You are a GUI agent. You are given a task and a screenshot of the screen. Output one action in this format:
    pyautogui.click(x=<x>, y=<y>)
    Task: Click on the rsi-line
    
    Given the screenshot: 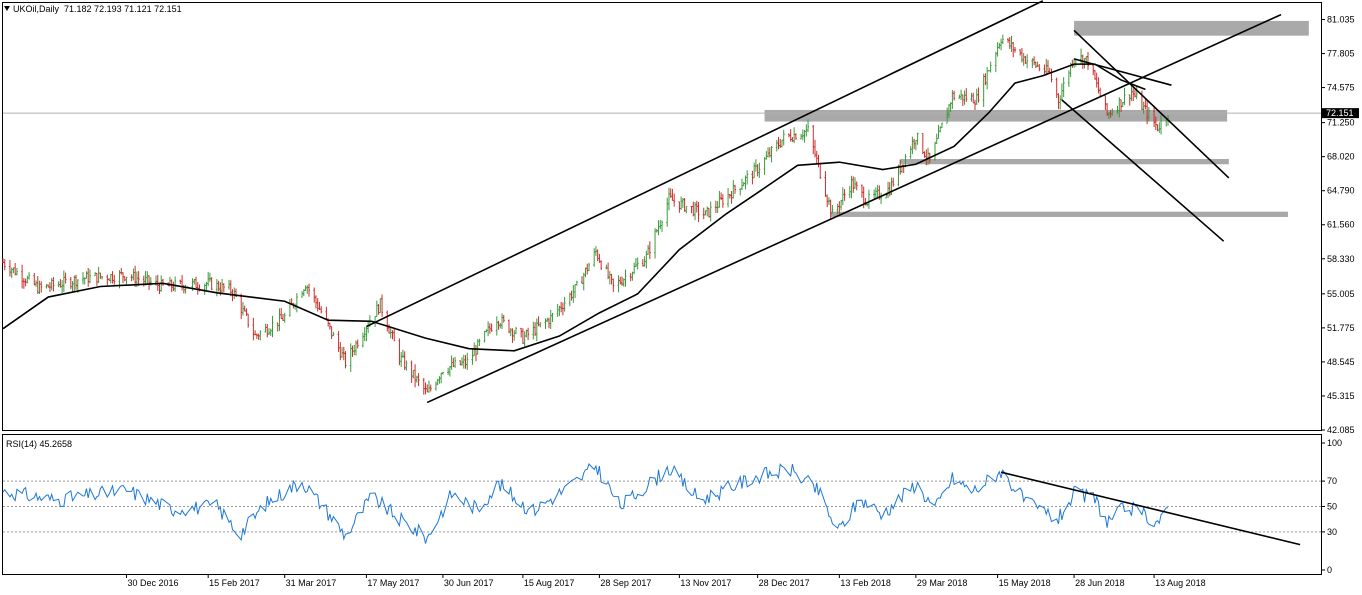 What is the action you would take?
    pyautogui.click(x=651, y=504)
    